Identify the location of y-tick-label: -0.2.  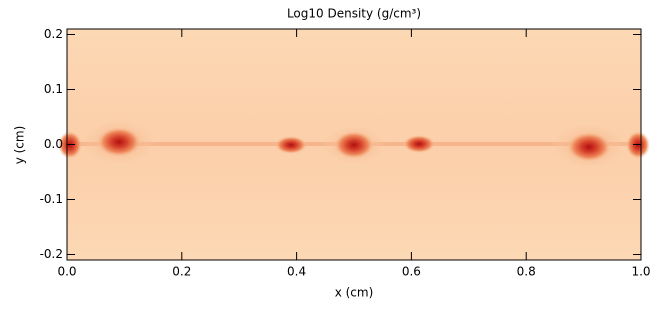
(51, 254).